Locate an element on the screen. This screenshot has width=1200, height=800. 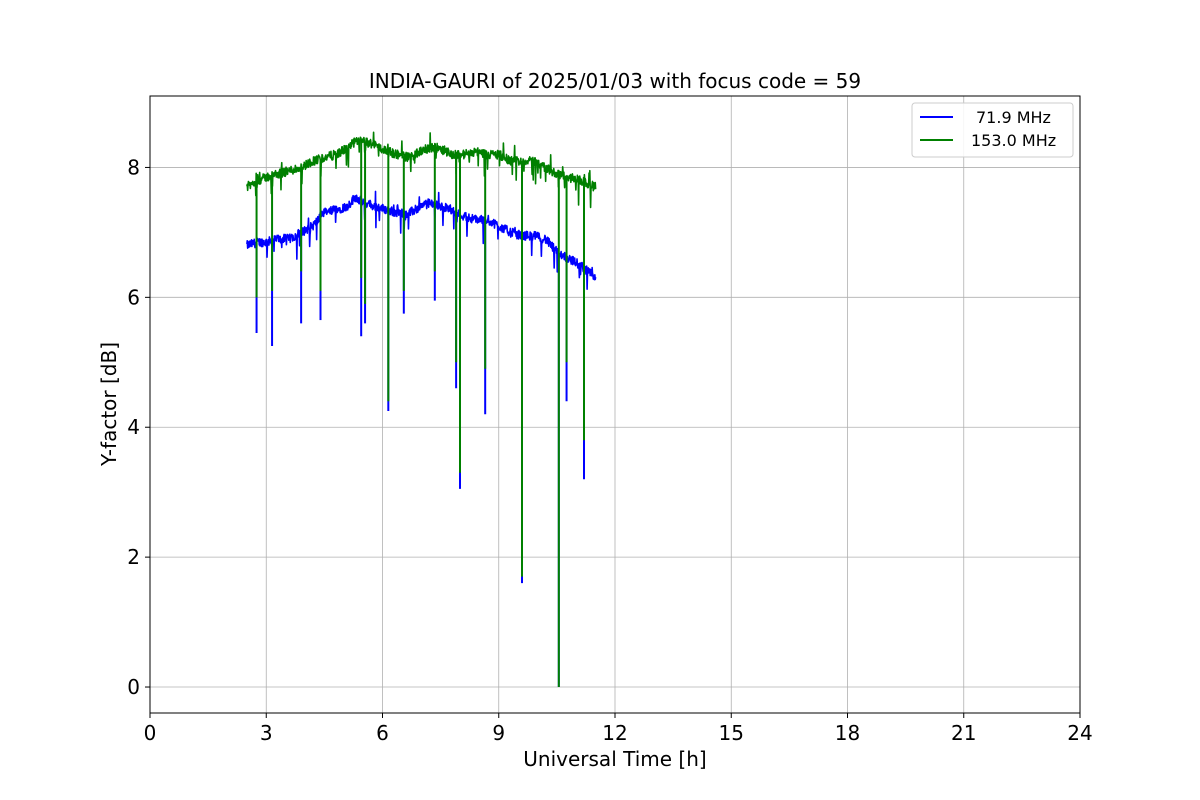
x-tick-label: 9 is located at coordinates (498, 733).